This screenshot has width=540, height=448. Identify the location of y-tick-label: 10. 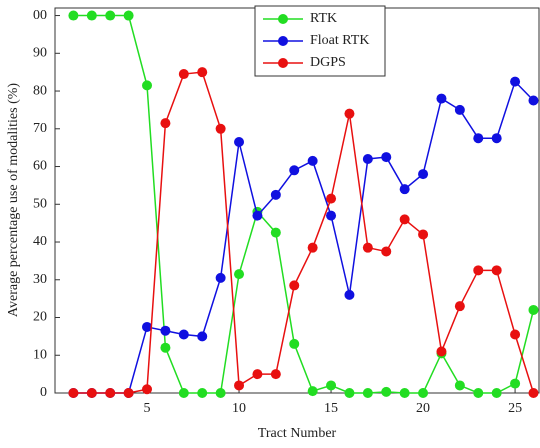
(40, 354).